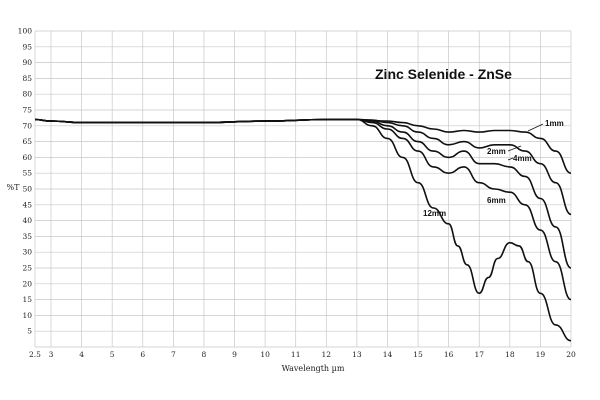  I want to click on x-tick-label: 6, so click(142, 354).